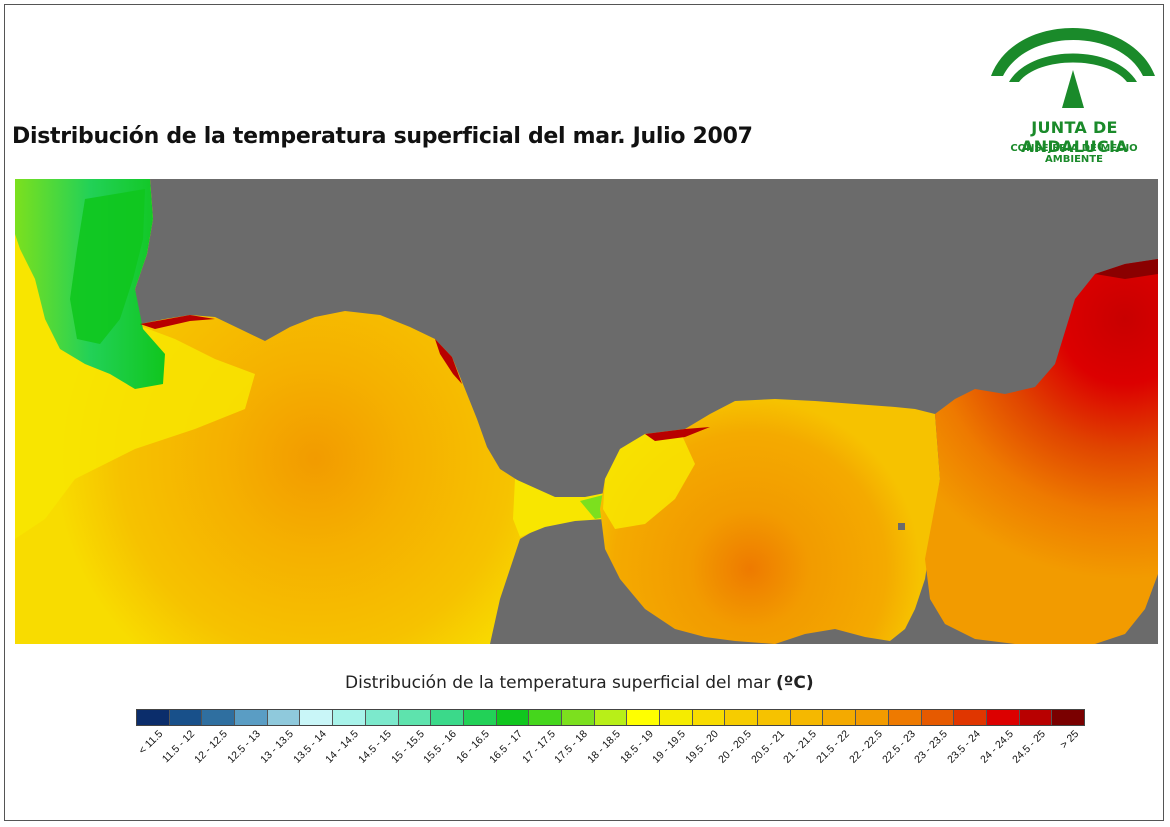 The width and height of the screenshot is (1170, 827). Describe the element at coordinates (1029, 747) in the screenshot. I see `legend-class-label: 24.5 - 25` at that location.